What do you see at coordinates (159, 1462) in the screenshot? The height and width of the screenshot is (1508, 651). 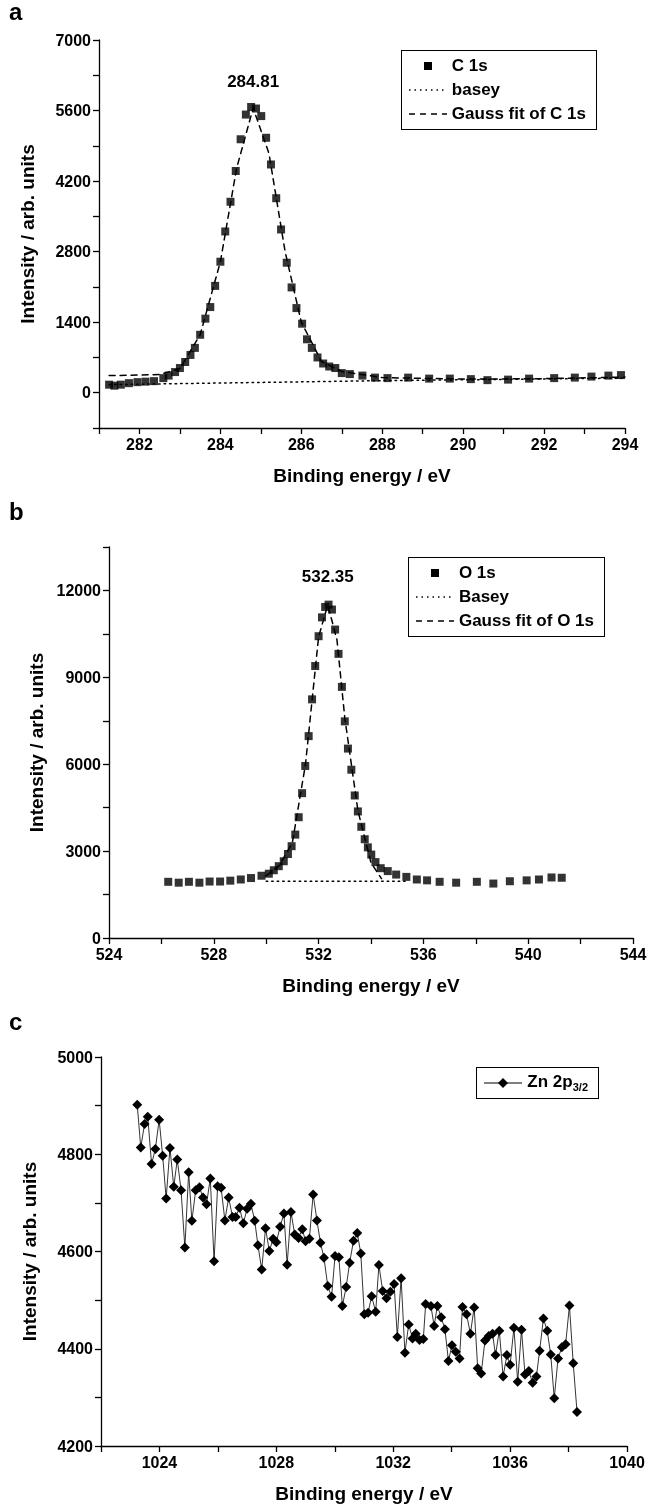 I see `x-tick-label: 1024` at bounding box center [159, 1462].